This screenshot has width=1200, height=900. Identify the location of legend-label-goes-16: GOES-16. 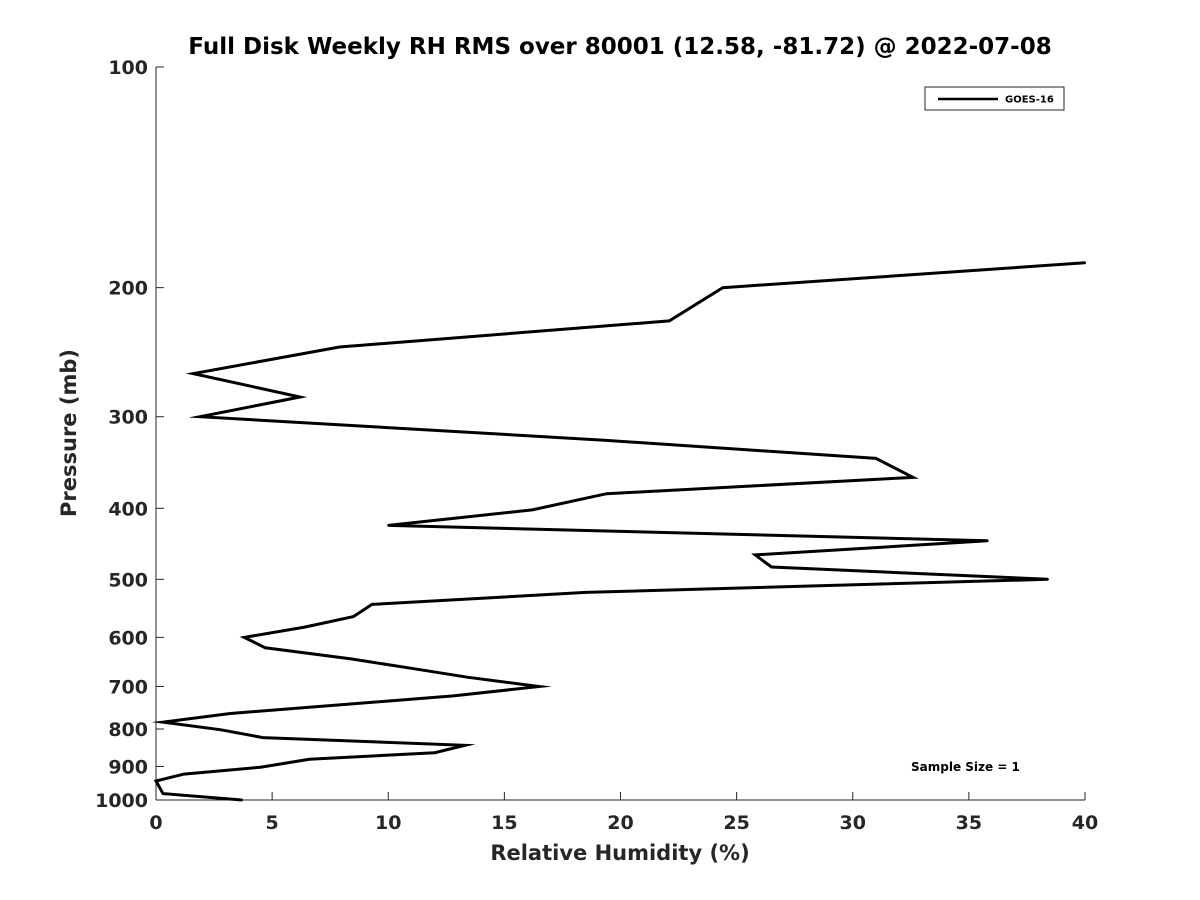
(1029, 100).